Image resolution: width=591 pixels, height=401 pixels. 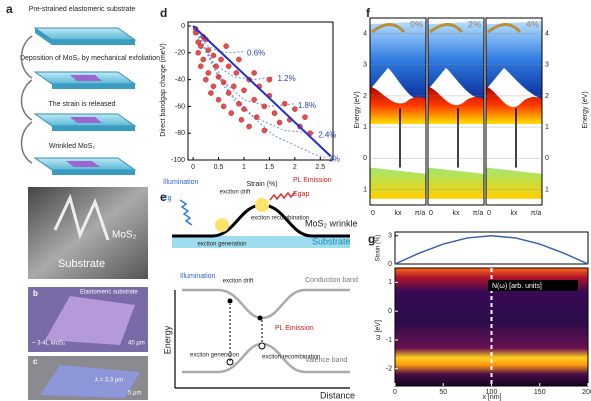 I want to click on strain-curve, so click(x=491, y=250).